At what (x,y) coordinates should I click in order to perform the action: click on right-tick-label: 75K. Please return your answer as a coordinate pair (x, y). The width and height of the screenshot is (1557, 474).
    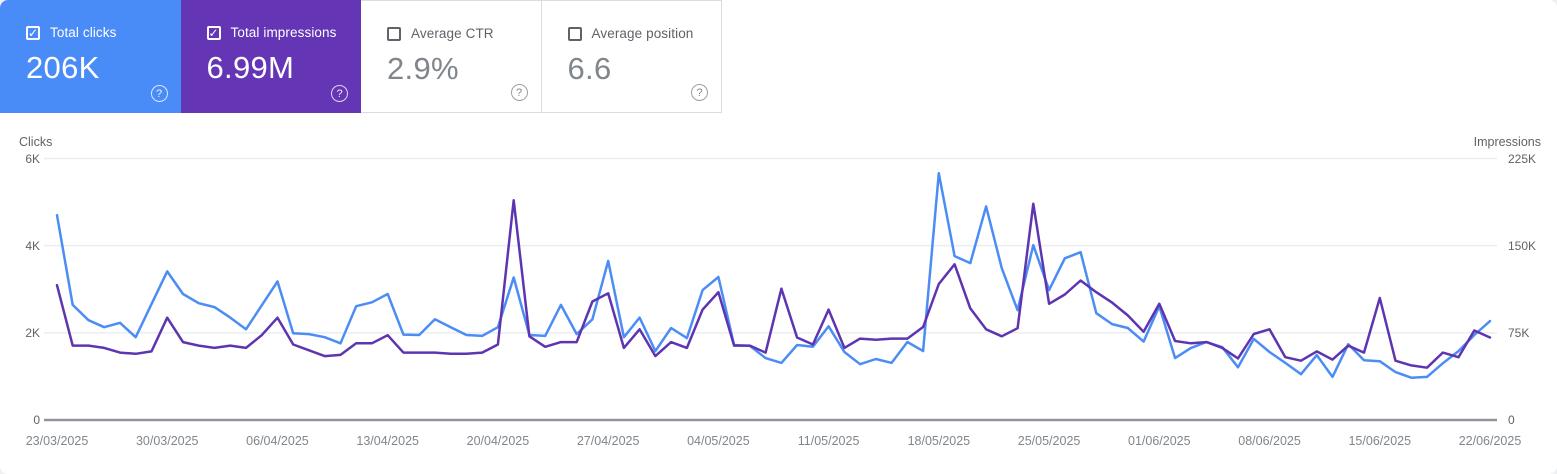
    Looking at the image, I should click on (1519, 332).